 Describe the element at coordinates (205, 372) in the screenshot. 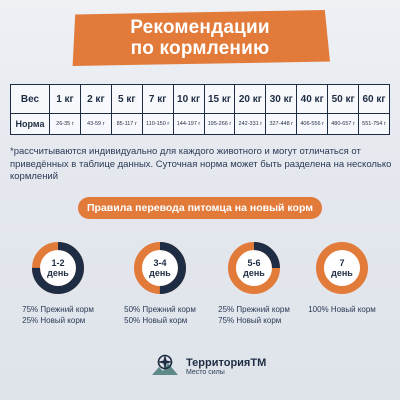

I see `brand-tagline: Место силы` at that location.